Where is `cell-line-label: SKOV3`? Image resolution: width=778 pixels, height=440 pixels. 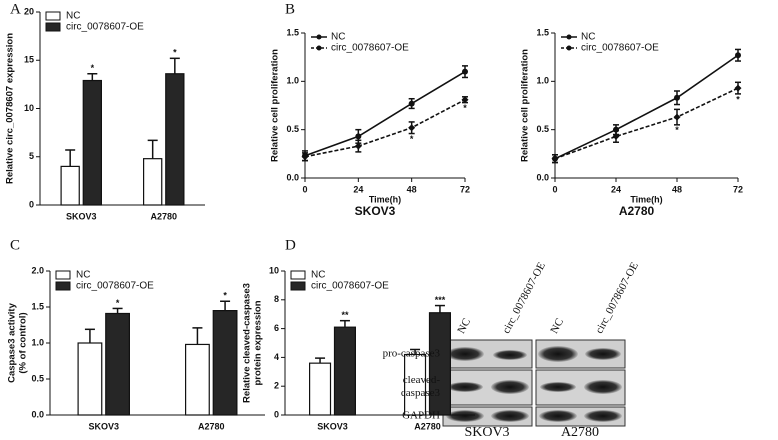 cell-line-label: SKOV3 is located at coordinates (486, 432).